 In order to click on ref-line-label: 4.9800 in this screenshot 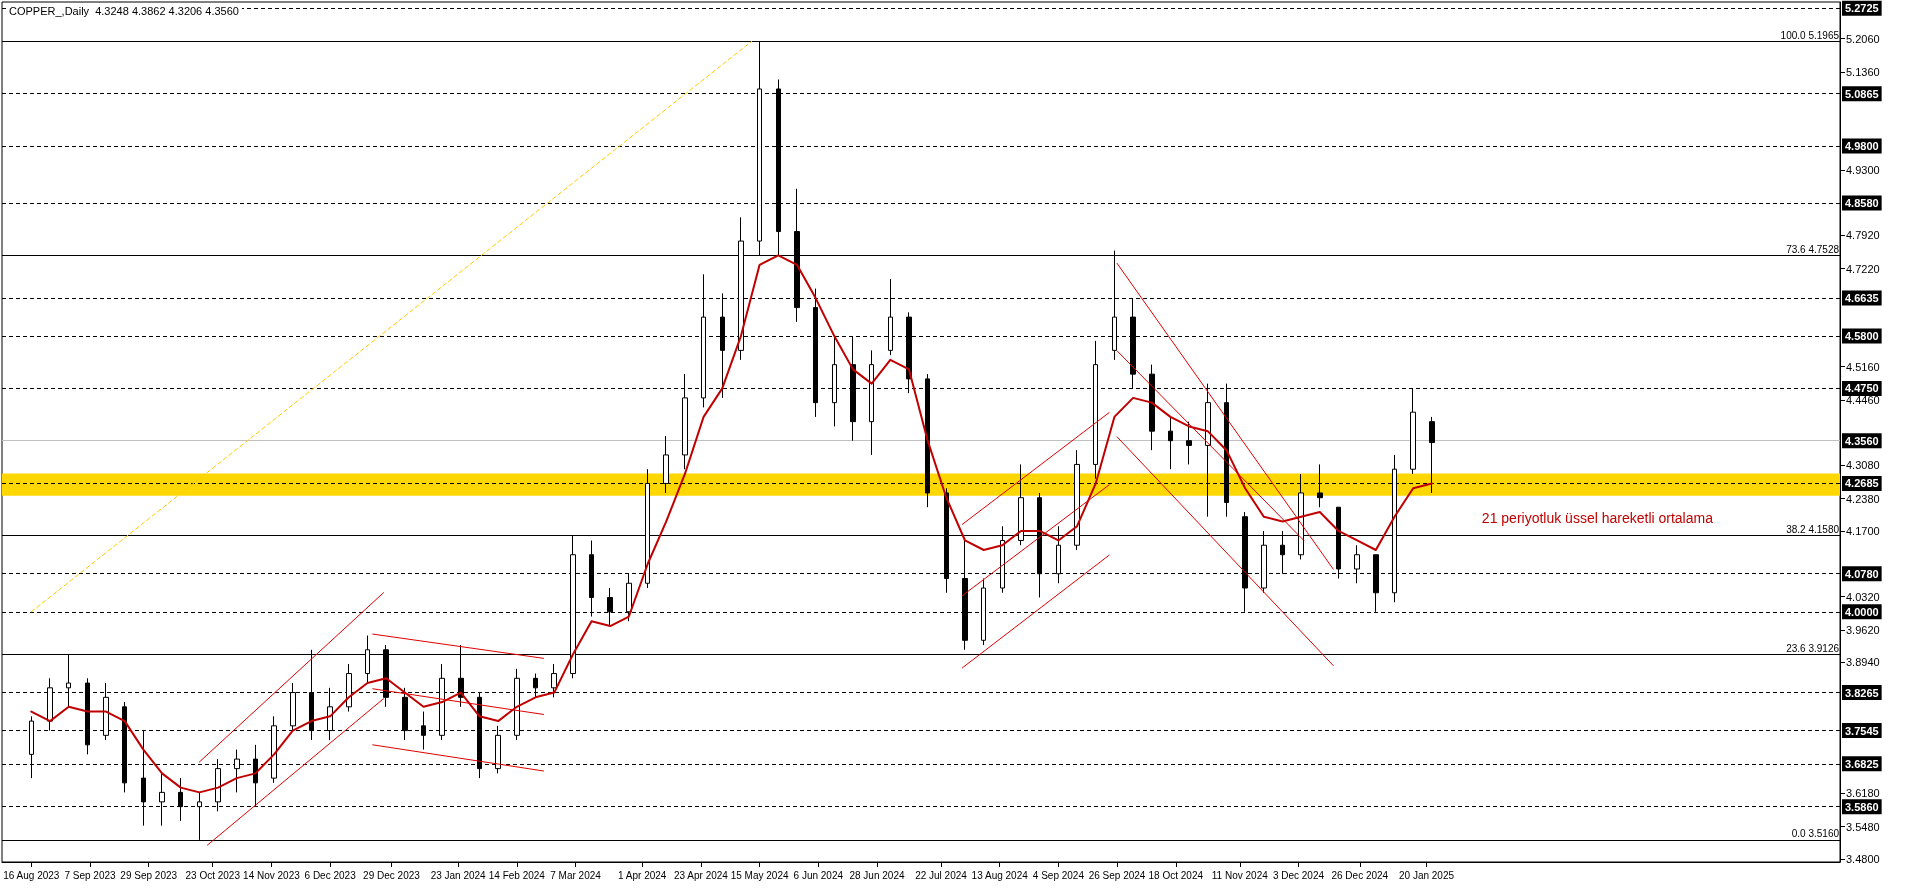, I will do `click(1862, 146)`.